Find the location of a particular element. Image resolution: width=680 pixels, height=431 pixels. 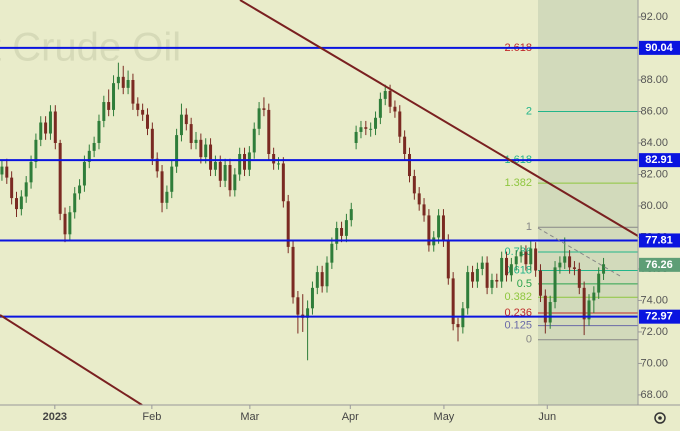

settings-icon is located at coordinates (660, 418).